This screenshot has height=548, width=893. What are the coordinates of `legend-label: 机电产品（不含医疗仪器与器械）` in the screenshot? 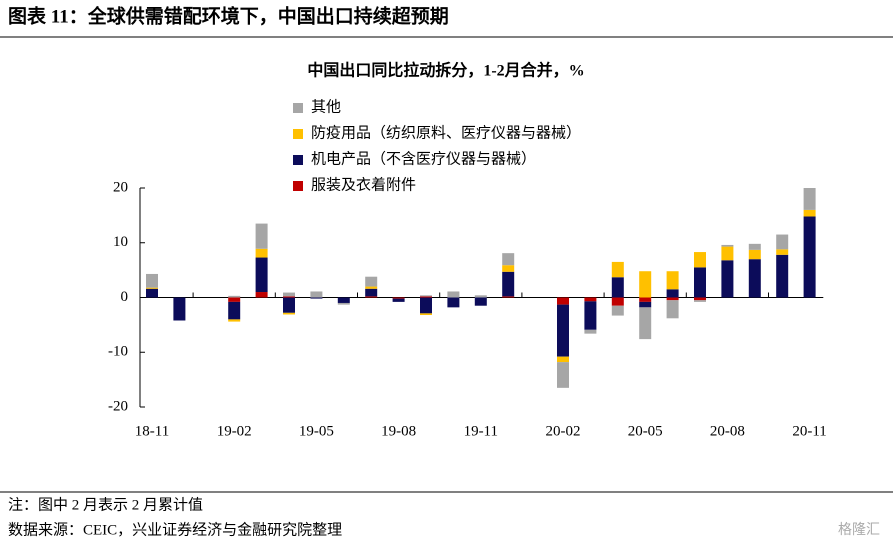 It's located at (423, 158).